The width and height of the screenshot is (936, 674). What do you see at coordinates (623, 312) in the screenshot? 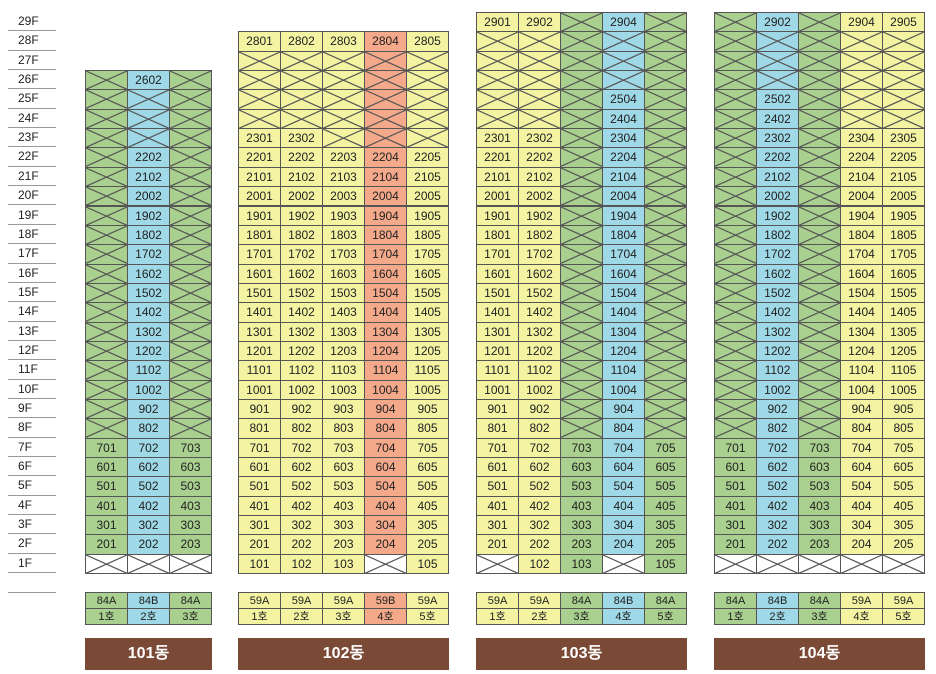
I see `unit-cell: 1404` at bounding box center [623, 312].